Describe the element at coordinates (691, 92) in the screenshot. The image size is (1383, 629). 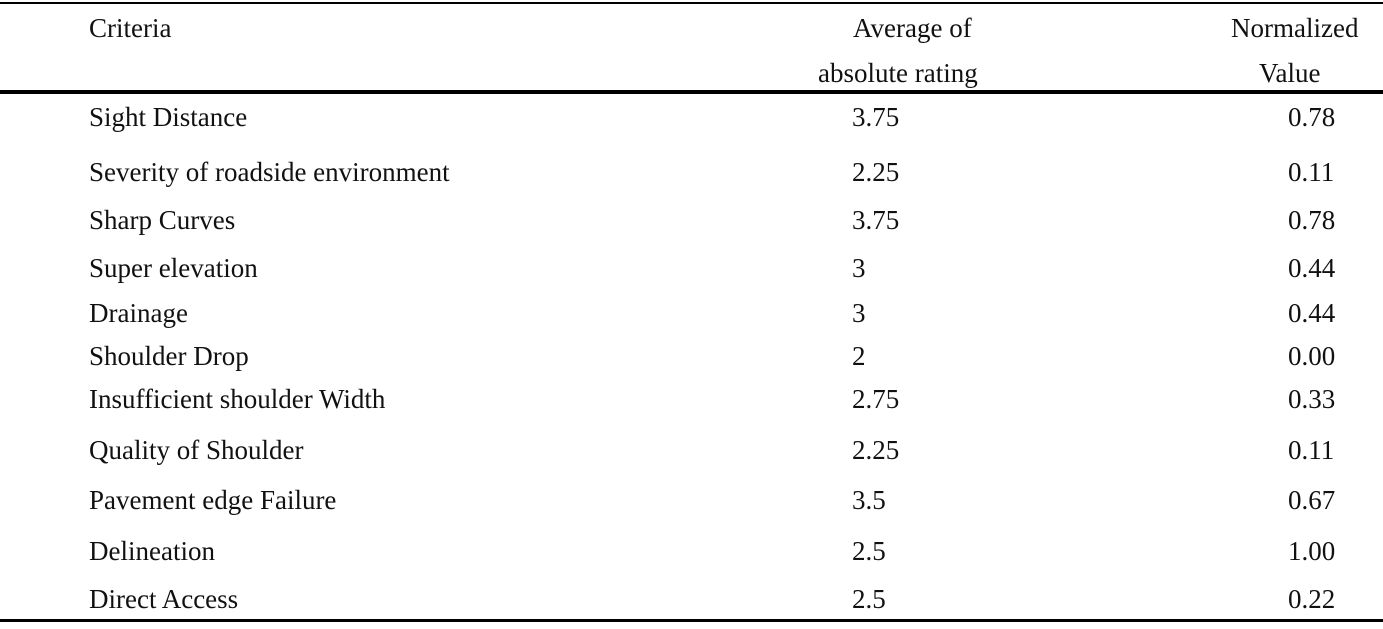
I see `table-header-rule` at that location.